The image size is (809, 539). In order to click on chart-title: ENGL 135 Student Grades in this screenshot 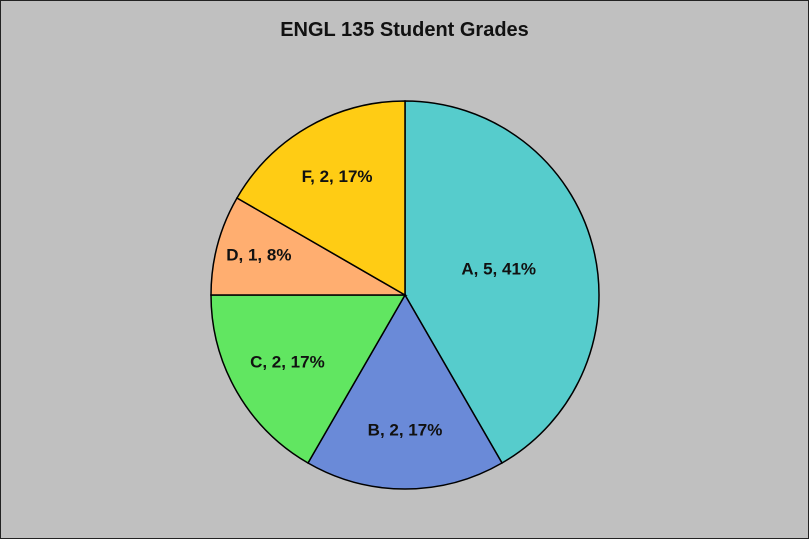, I will do `click(404, 30)`.